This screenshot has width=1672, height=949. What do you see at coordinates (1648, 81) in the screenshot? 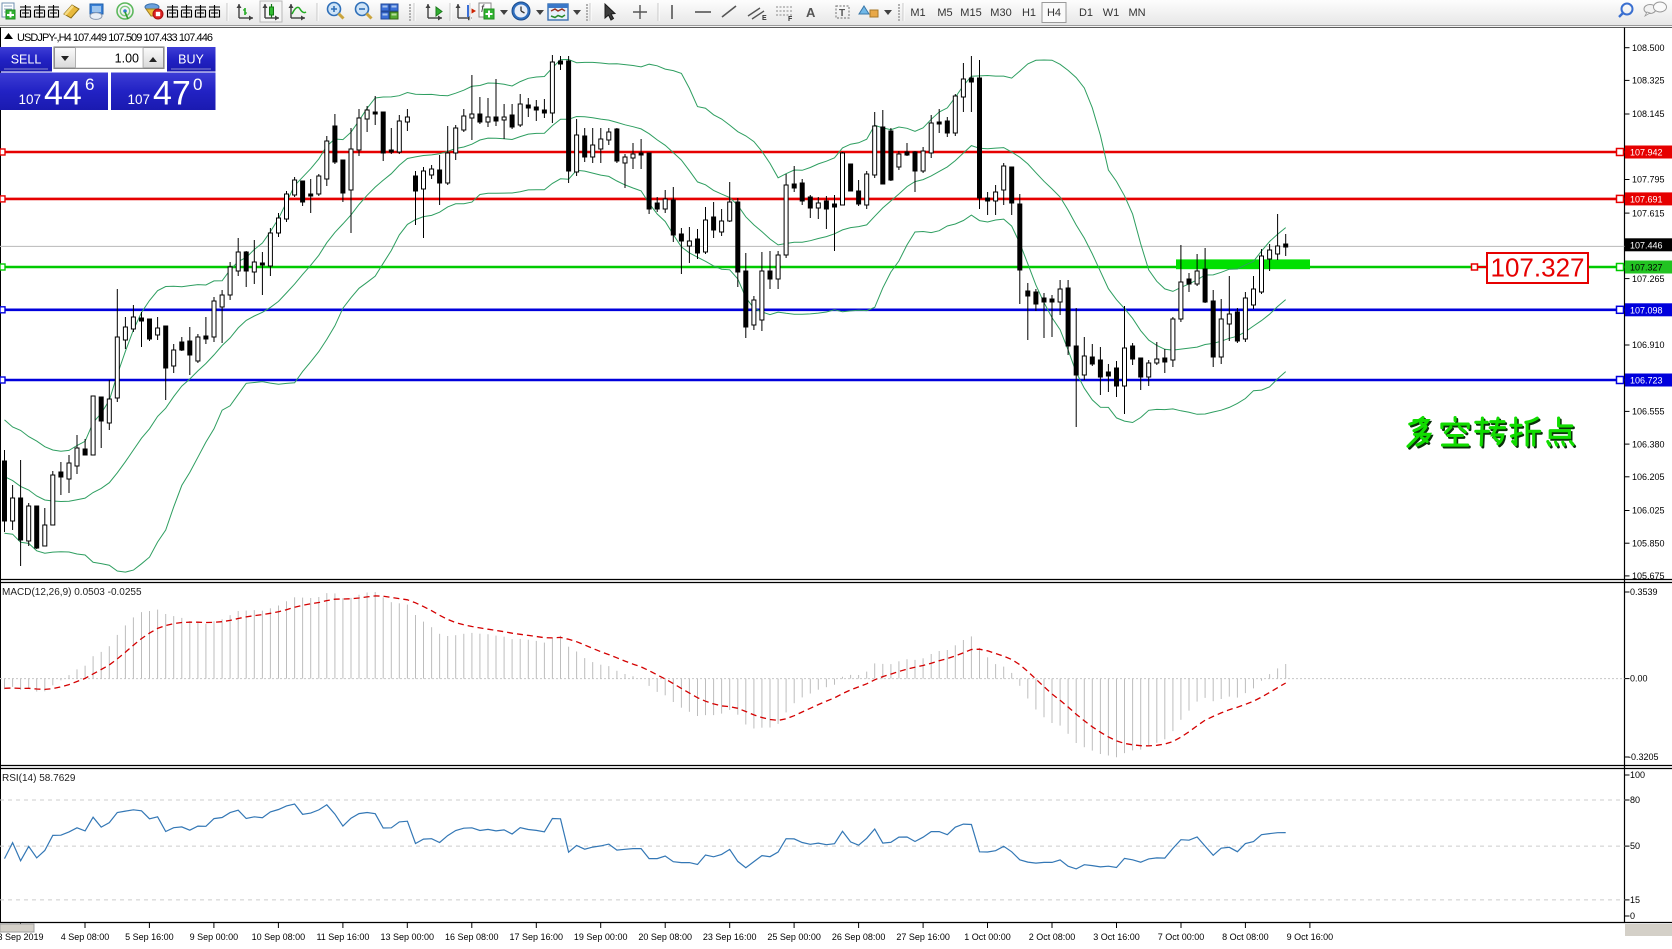
I see `svg-text: 108.325` at bounding box center [1648, 81].